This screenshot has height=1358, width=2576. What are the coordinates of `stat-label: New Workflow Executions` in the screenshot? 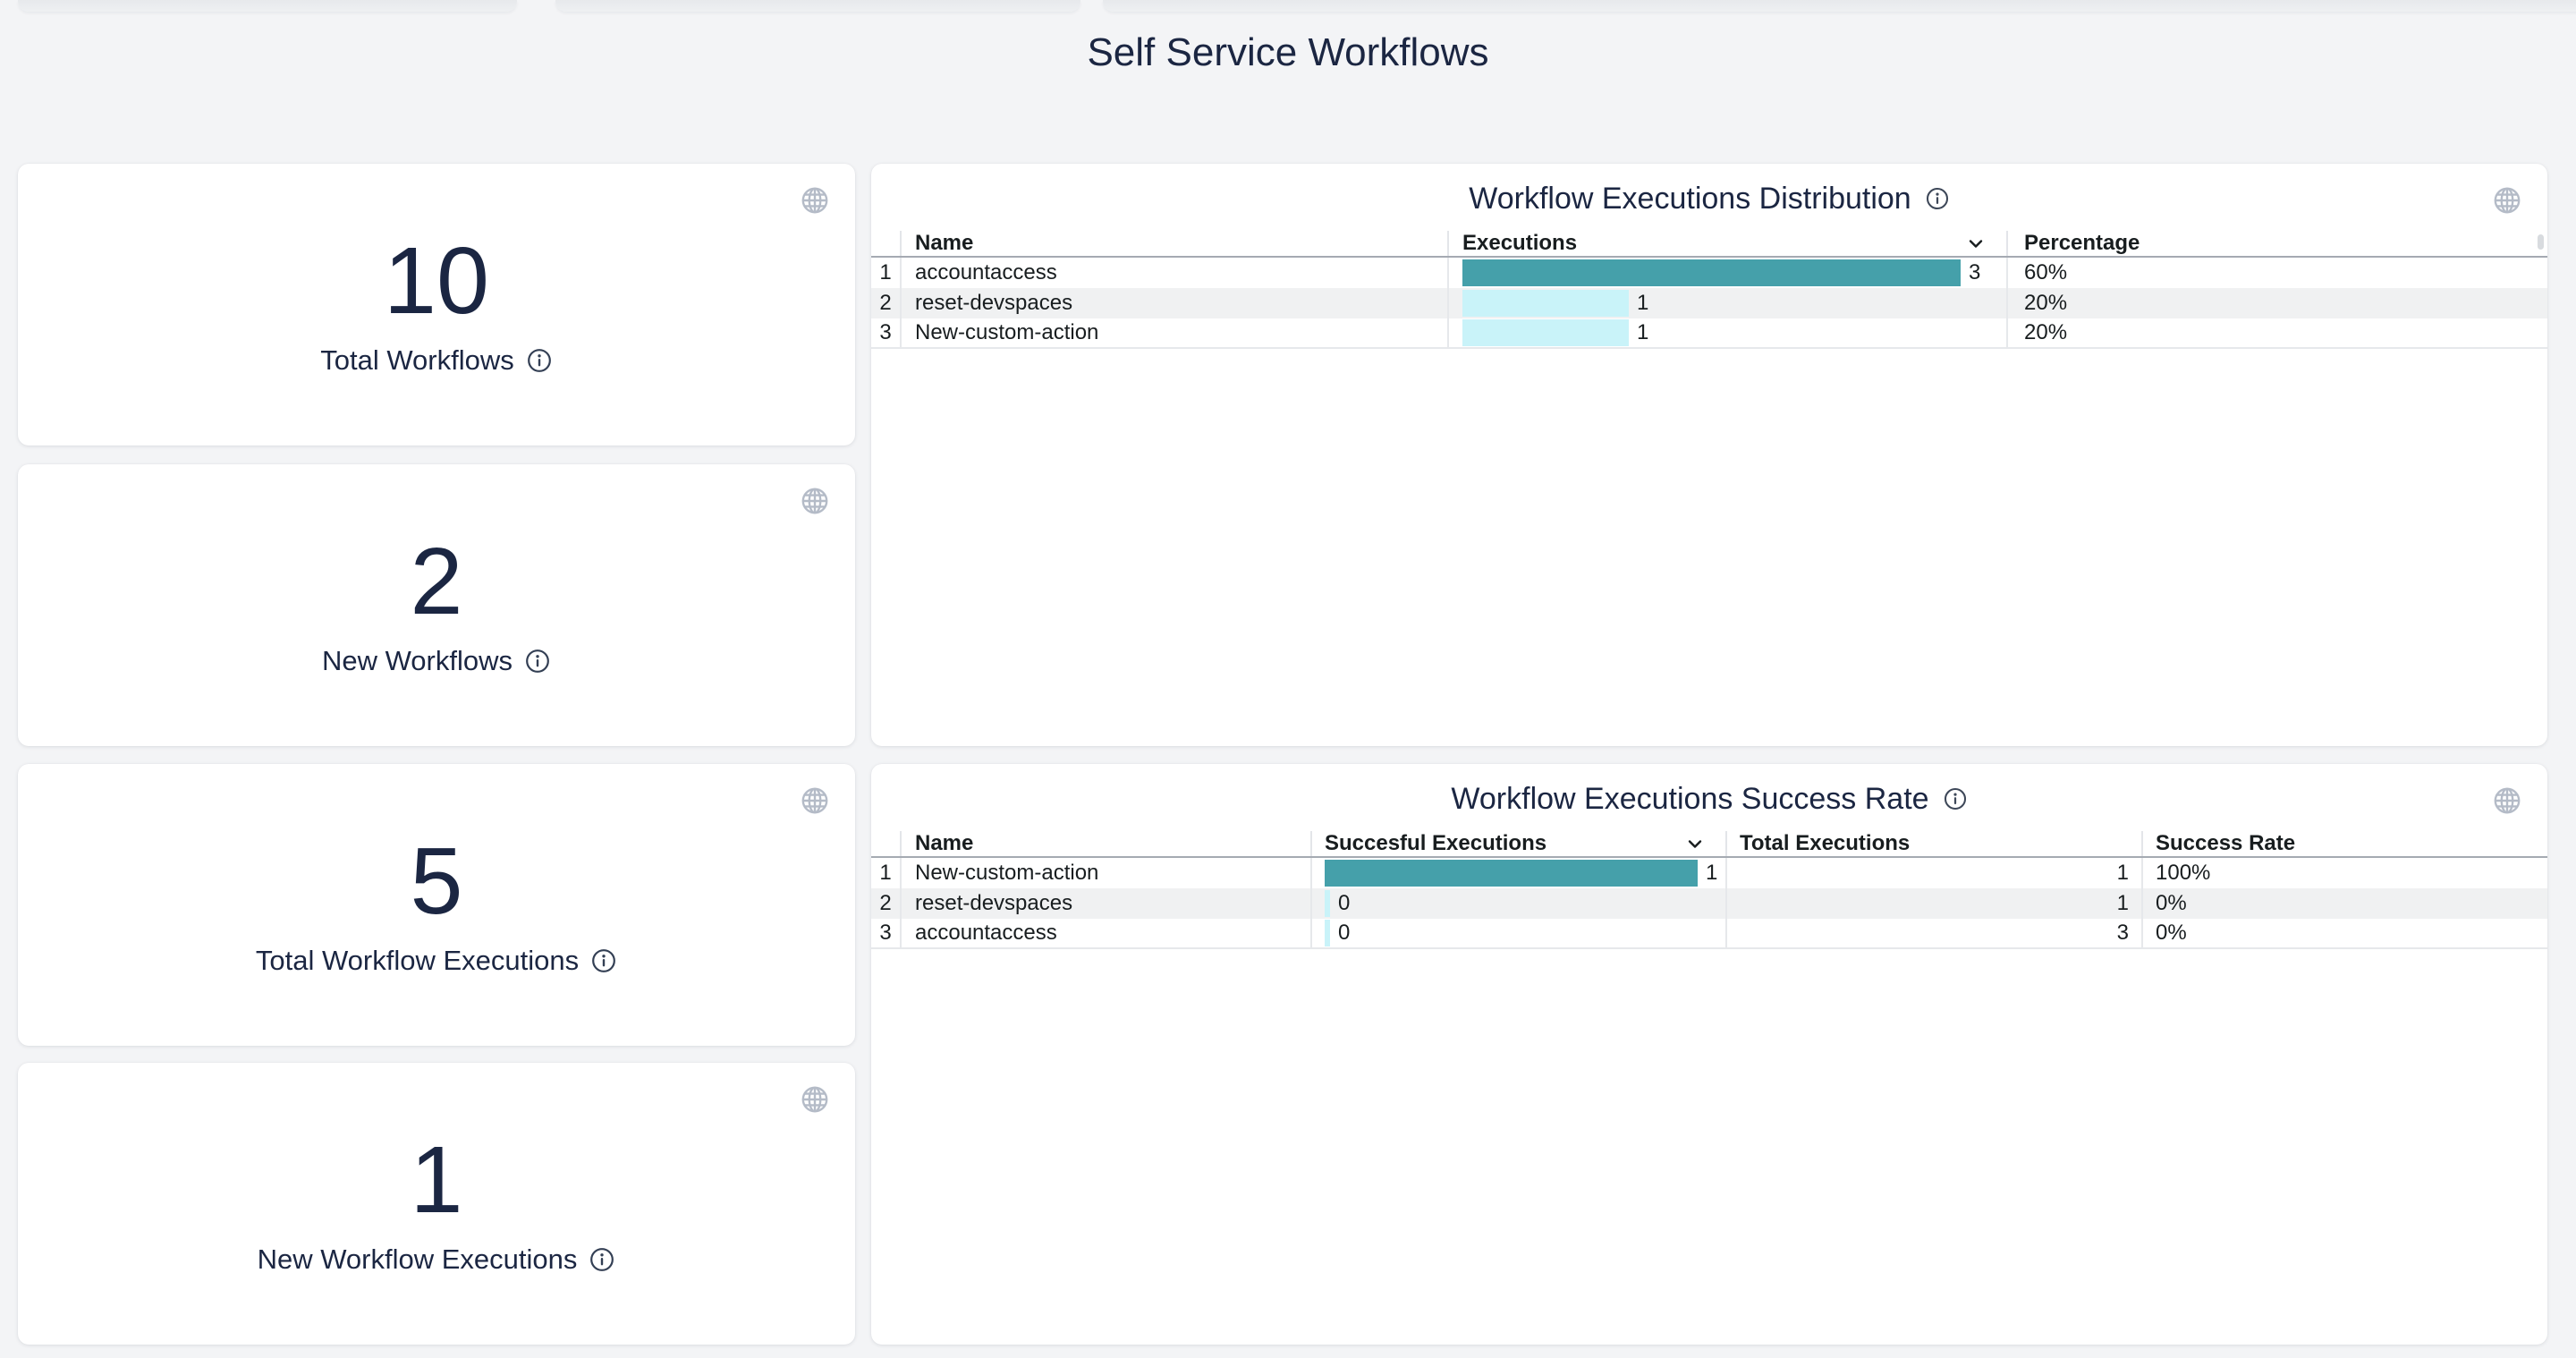 It's located at (417, 1259).